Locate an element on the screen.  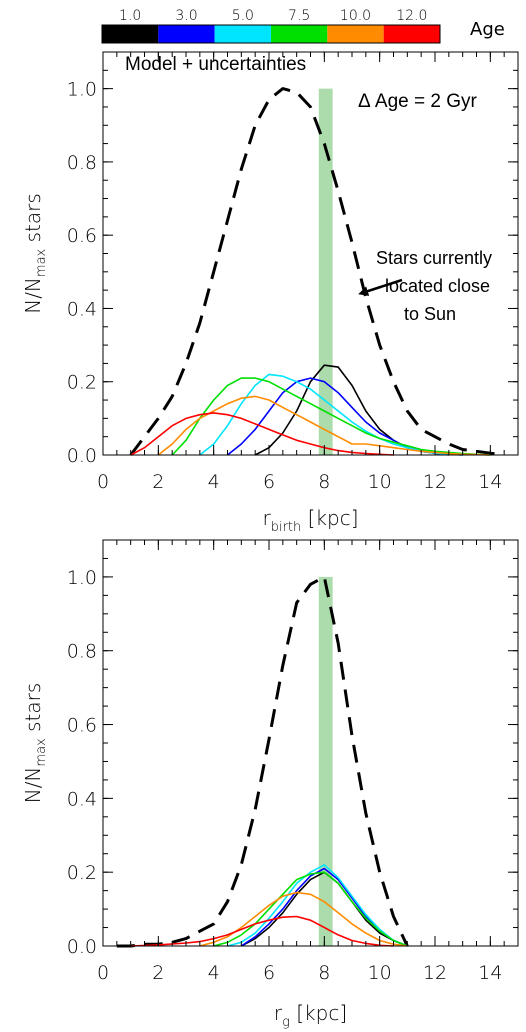
arrow-text-line2: located close is located at coordinates (437, 286).